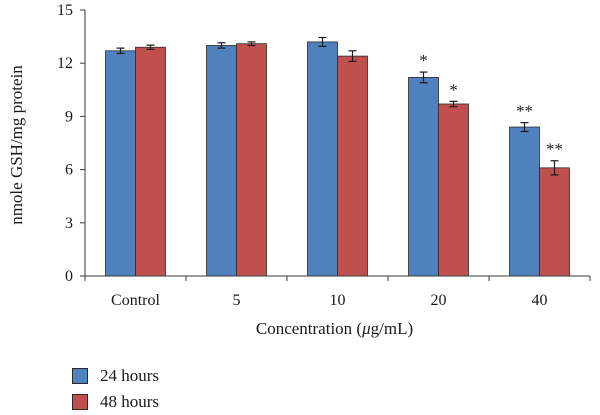 This screenshot has width=600, height=415. What do you see at coordinates (65, 63) in the screenshot?
I see `y-tick-label: 12` at bounding box center [65, 63].